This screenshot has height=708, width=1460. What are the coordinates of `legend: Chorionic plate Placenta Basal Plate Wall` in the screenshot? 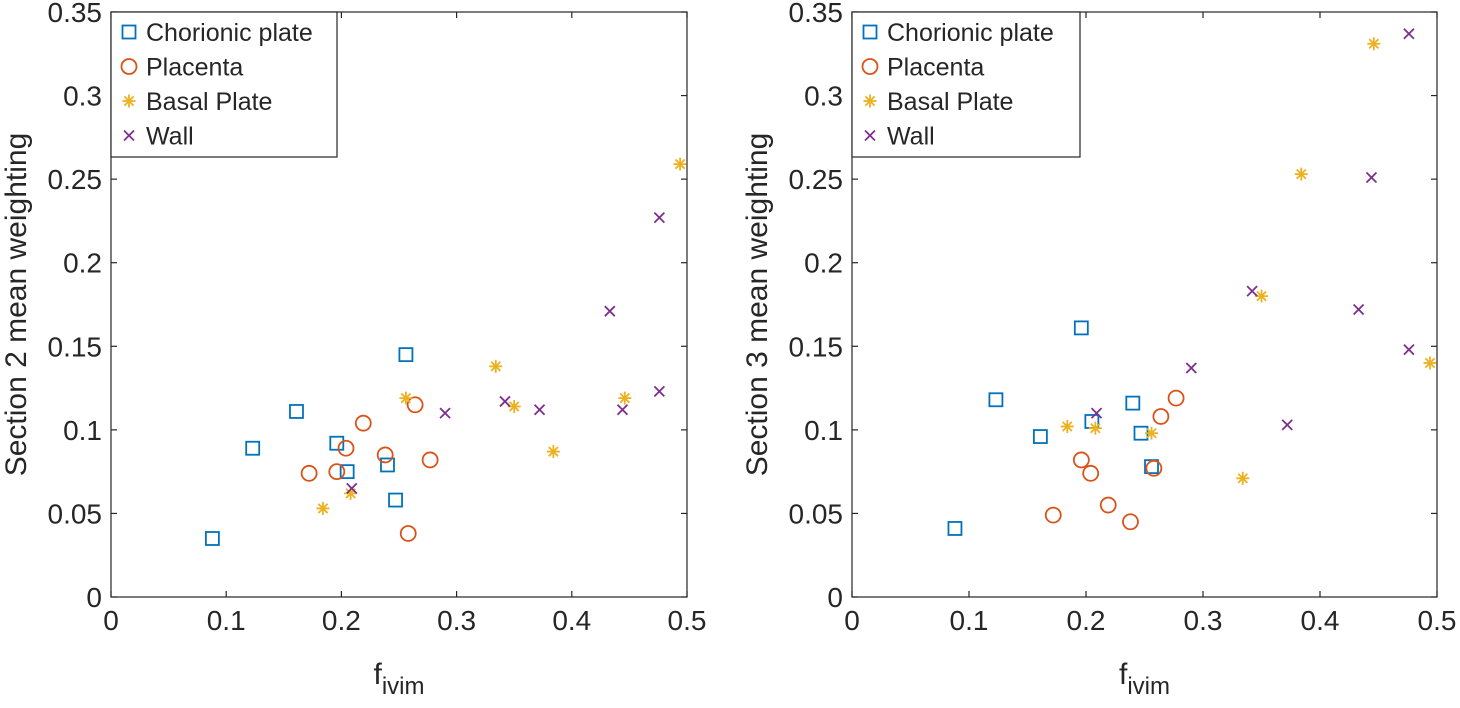 It's located at (966, 84).